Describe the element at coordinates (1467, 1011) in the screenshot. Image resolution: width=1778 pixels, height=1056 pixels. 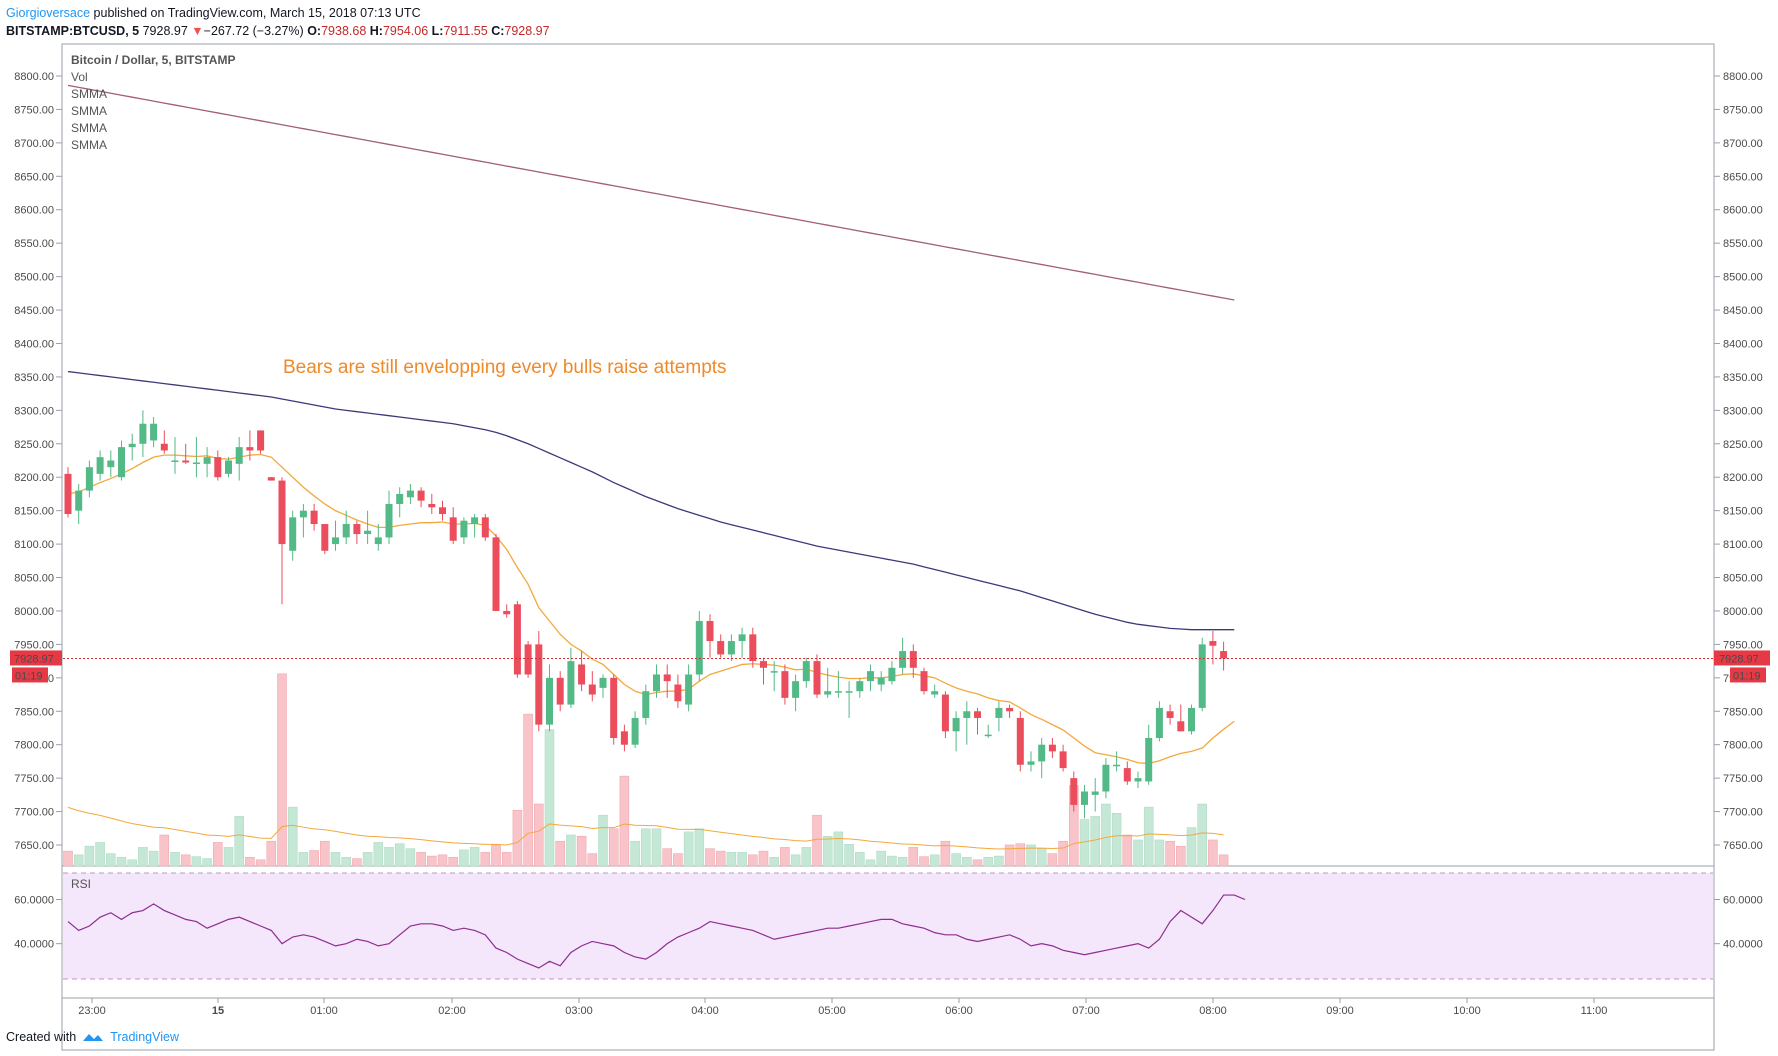
I see `time-tick-label: 10:00` at that location.